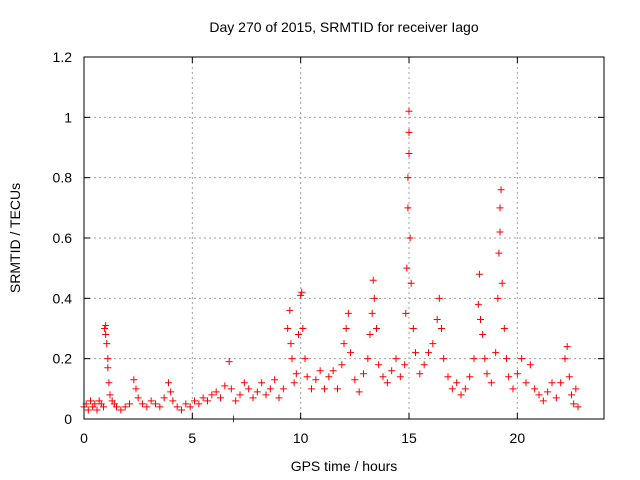 Image resolution: width=640 pixels, height=480 pixels. What do you see at coordinates (84, 438) in the screenshot?
I see `x-tick-label: 0` at bounding box center [84, 438].